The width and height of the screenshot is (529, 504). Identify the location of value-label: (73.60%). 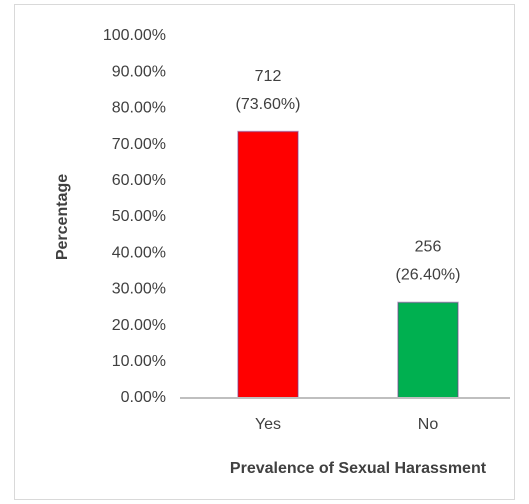
(268, 104).